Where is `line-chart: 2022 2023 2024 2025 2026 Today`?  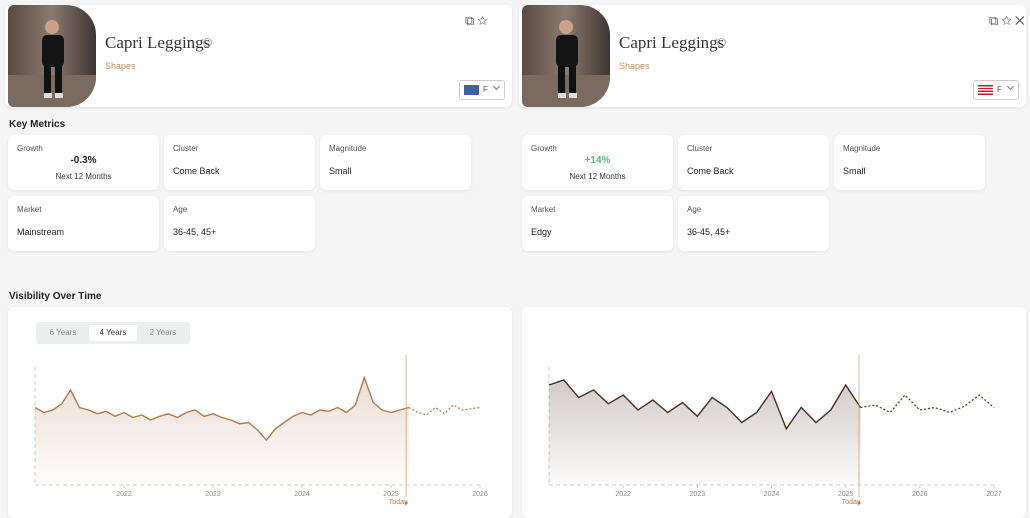
line-chart: 2022 2023 2024 2025 2026 Today is located at coordinates (261, 430).